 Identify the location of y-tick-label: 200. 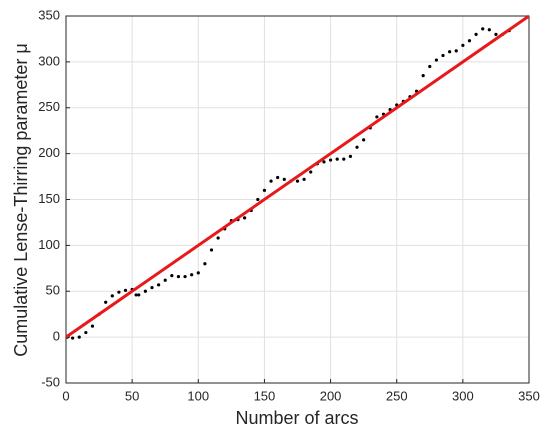
(49, 152).